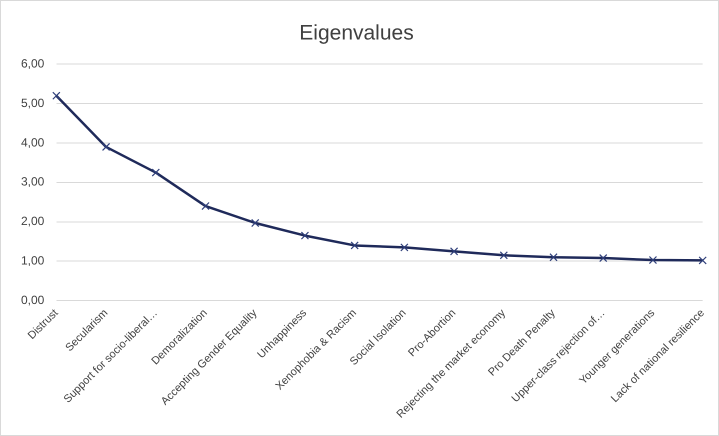 This screenshot has height=436, width=719. I want to click on y-tick-label: 3,00, so click(32, 181).